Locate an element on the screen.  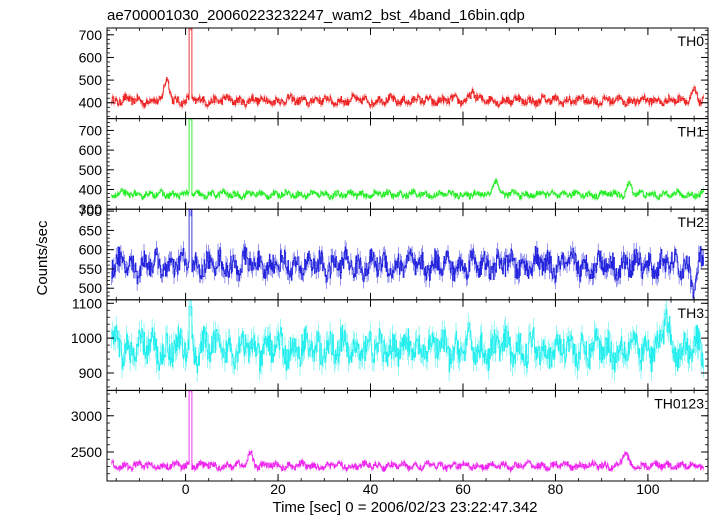
x-axis-label: Time [sec] 0 = 2006/02/23 23:22:47.342 is located at coordinates (404, 507).